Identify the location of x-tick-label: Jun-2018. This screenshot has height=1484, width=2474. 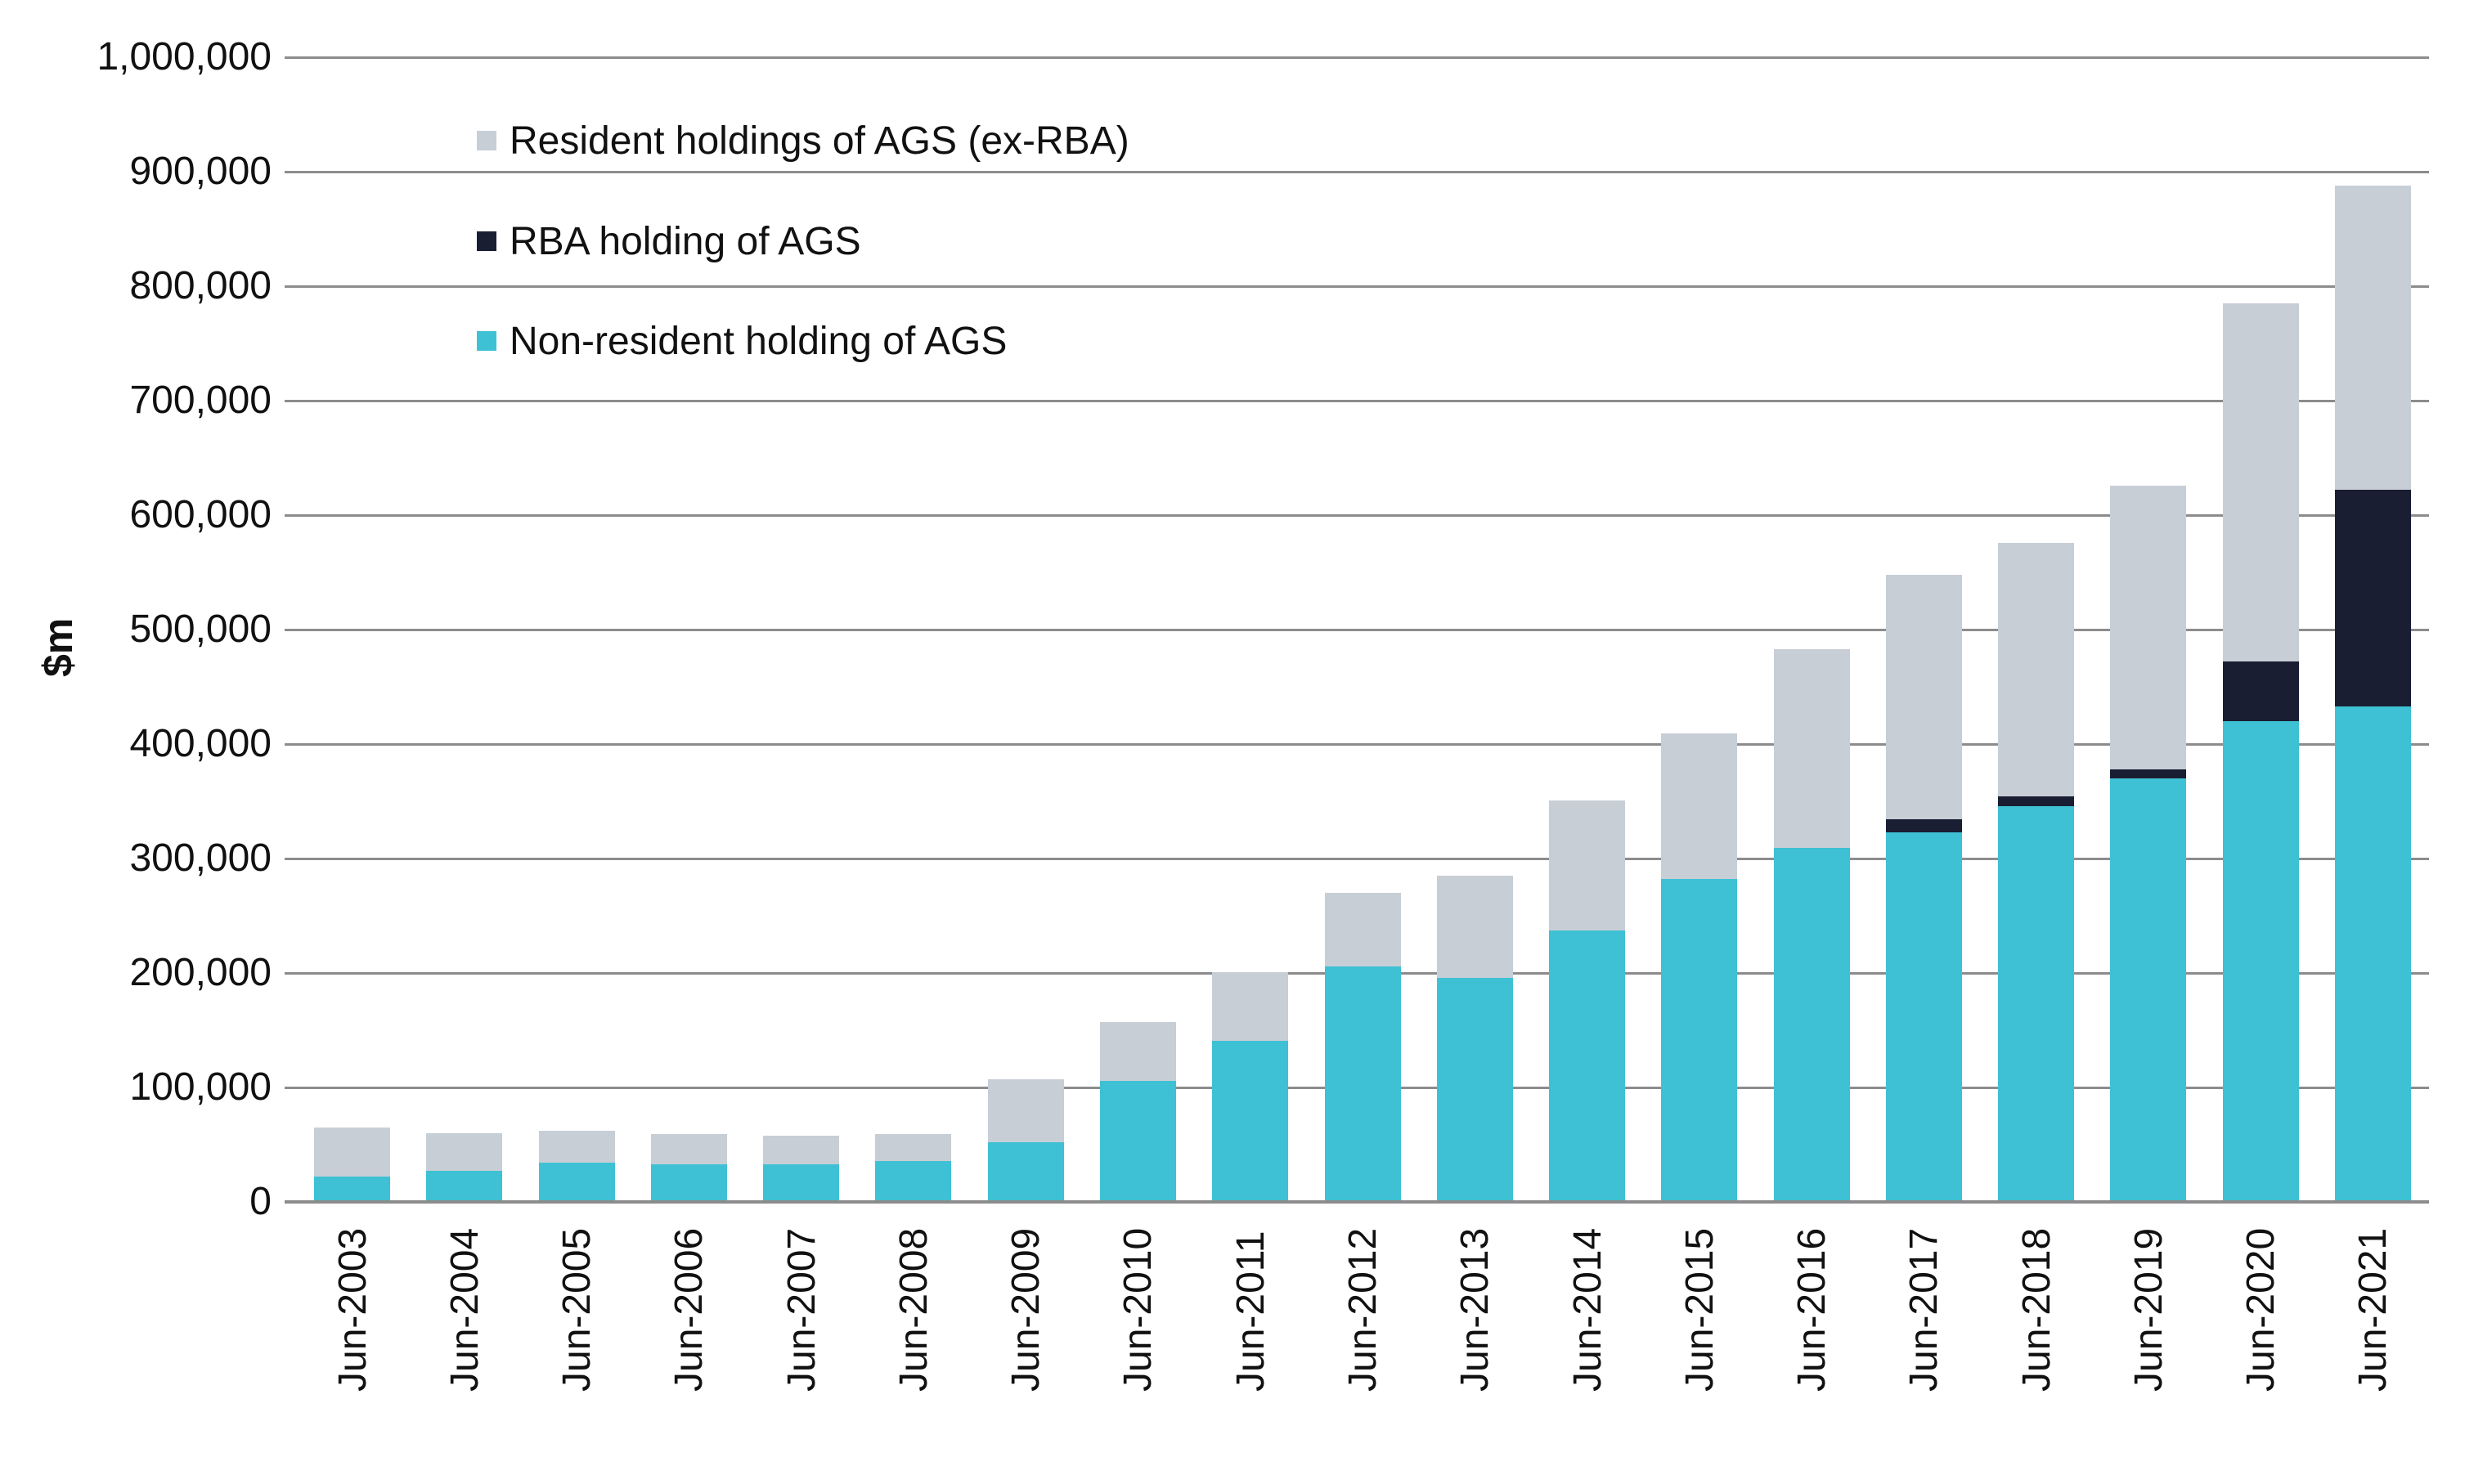
(2036, 1309).